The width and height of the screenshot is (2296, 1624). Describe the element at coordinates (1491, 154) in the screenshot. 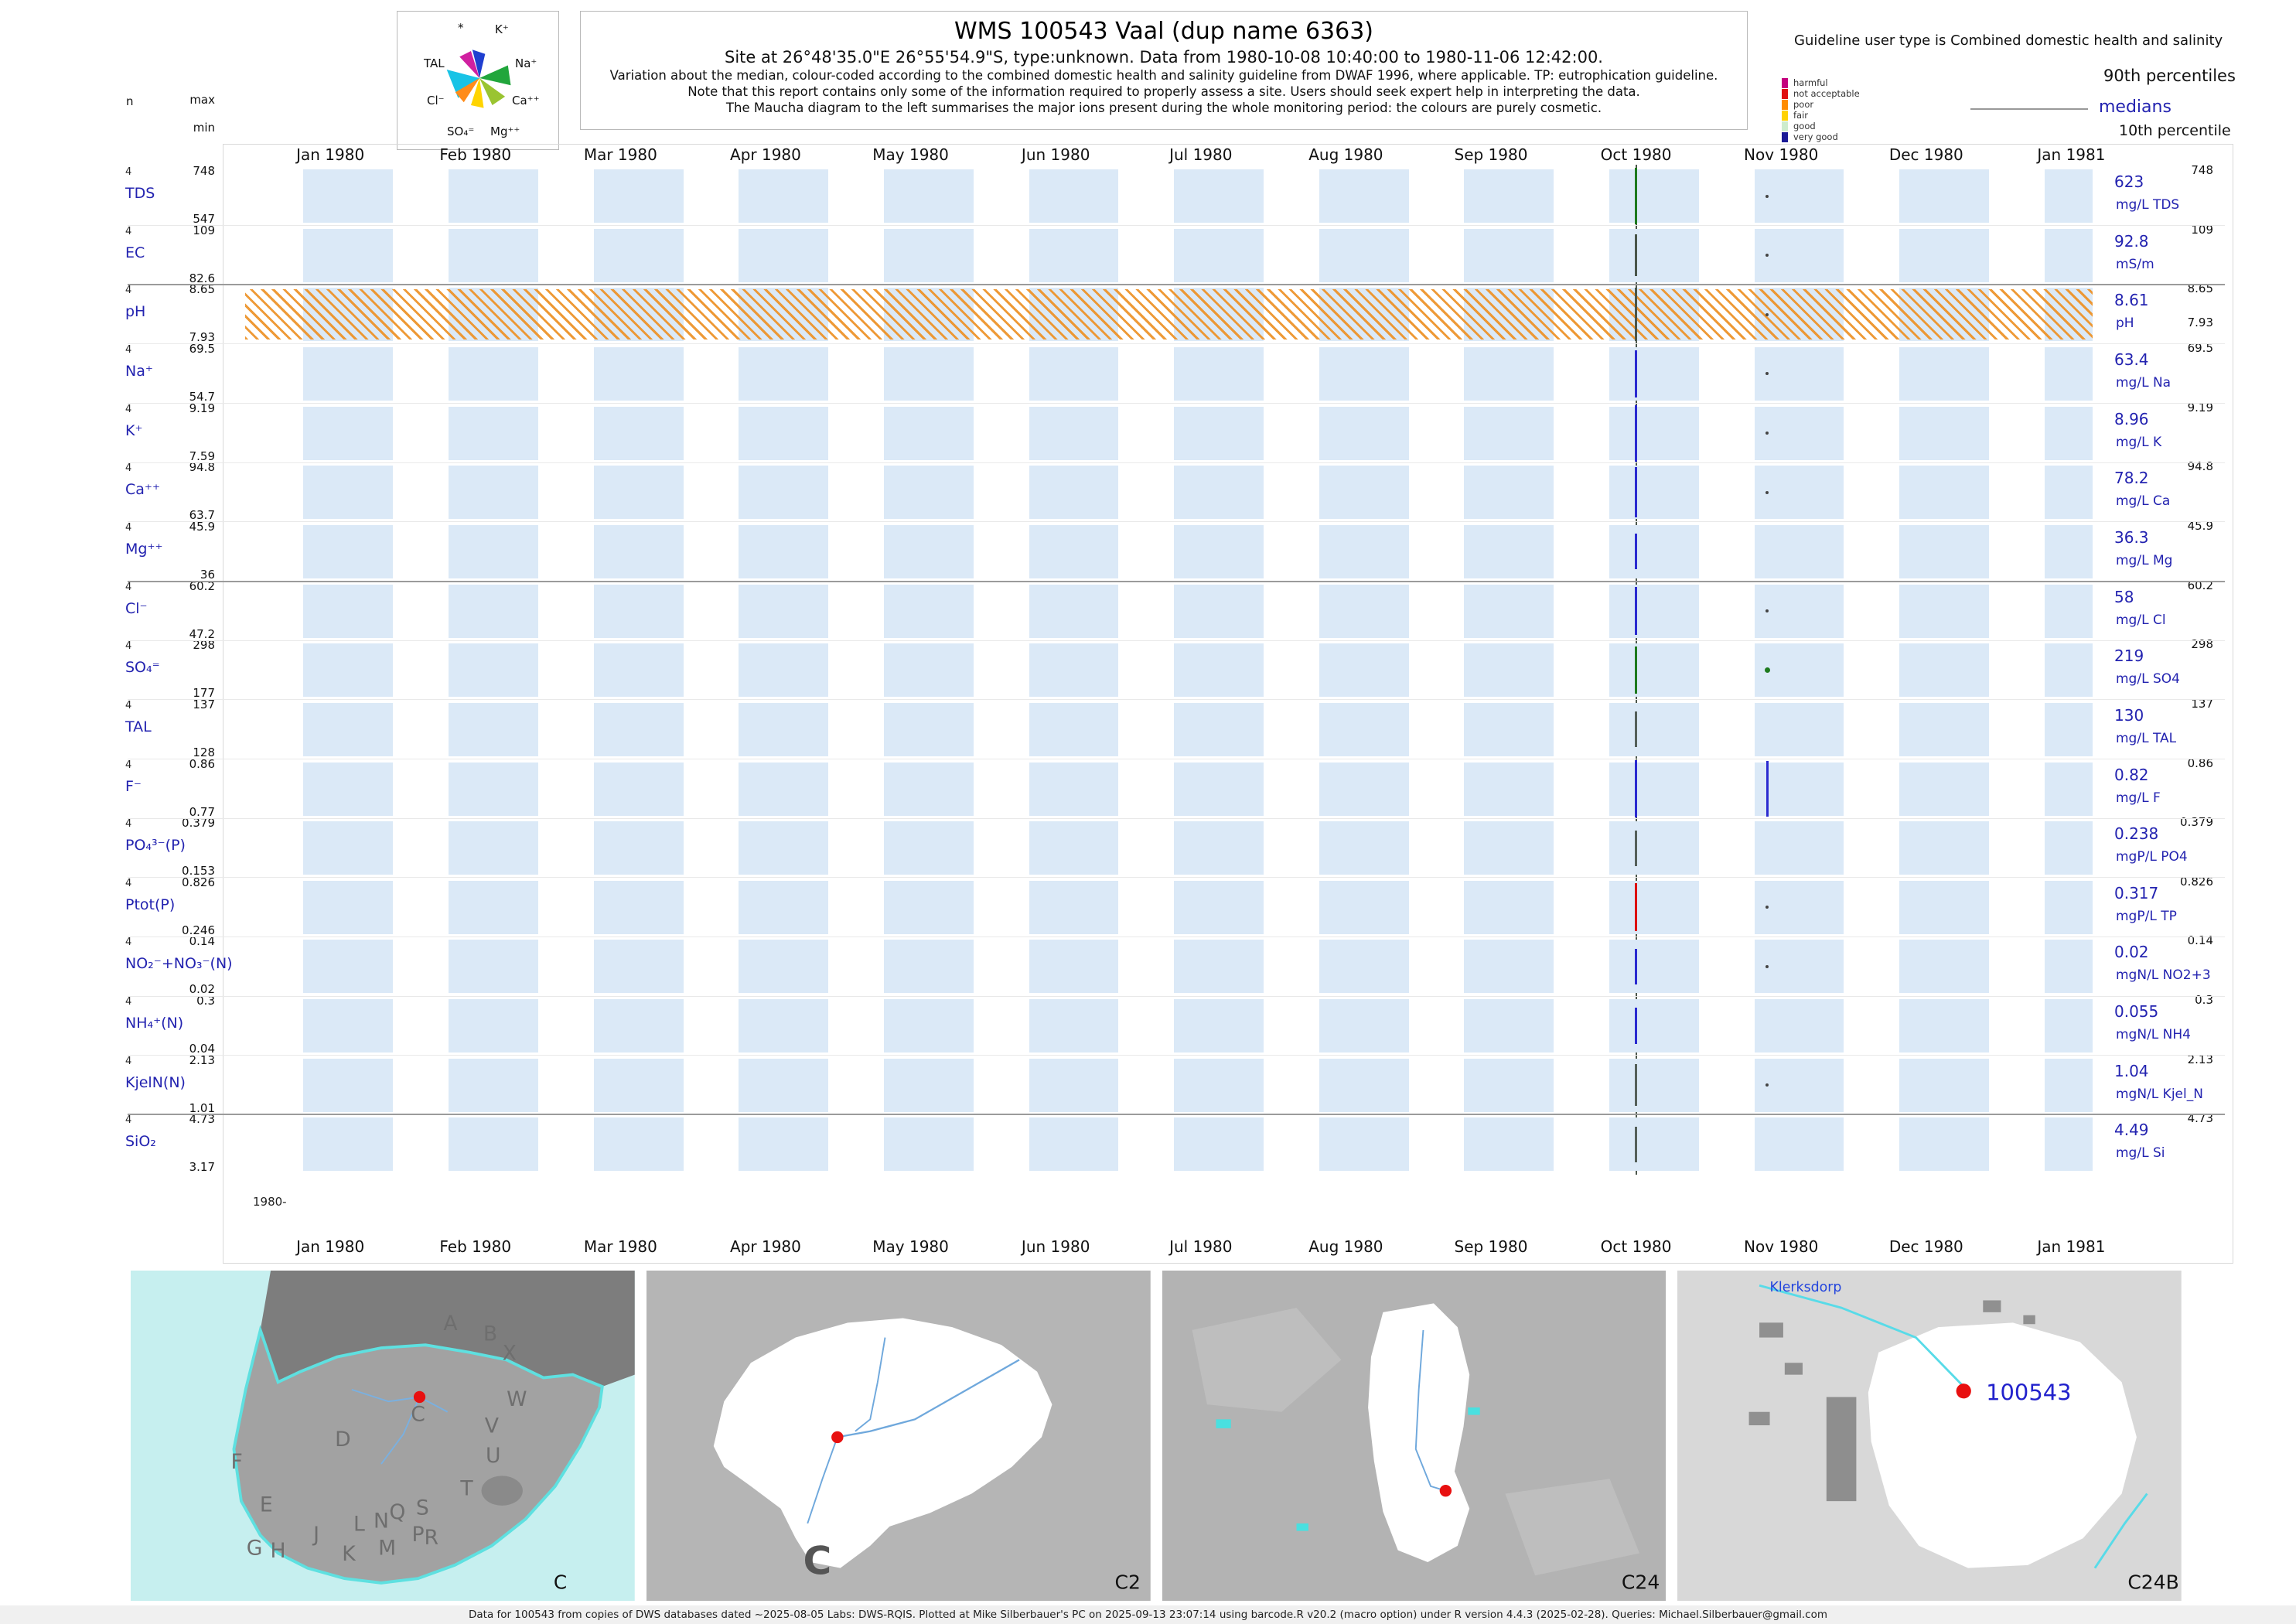

I see `month-label: Sep 1980` at that location.